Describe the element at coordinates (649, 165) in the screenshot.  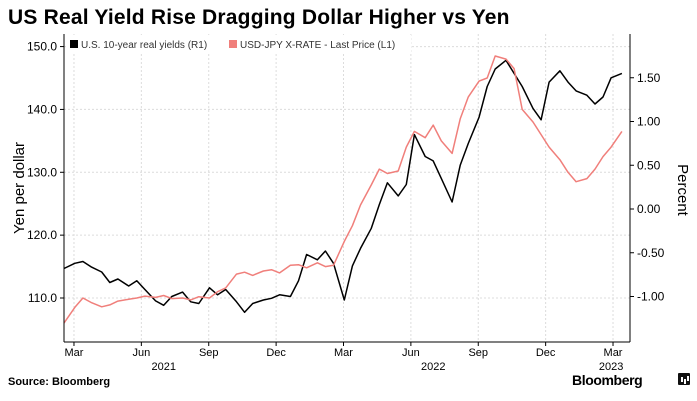
I see `right-tick-label: 0.50` at that location.